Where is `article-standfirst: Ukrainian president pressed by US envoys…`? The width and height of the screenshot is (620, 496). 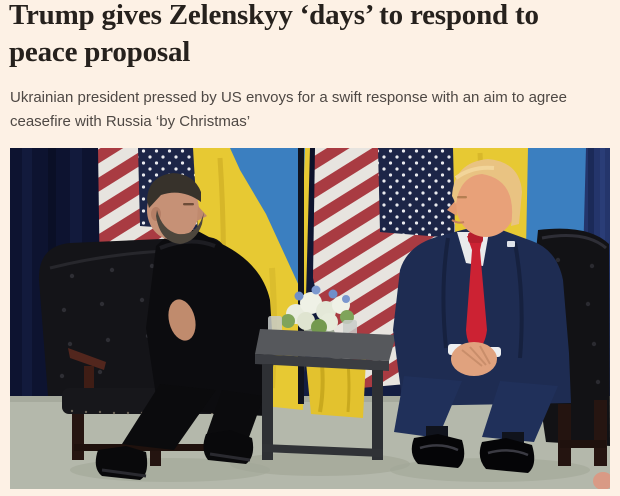 article-standfirst: Ukrainian president pressed by US envoys… is located at coordinates (288, 109).